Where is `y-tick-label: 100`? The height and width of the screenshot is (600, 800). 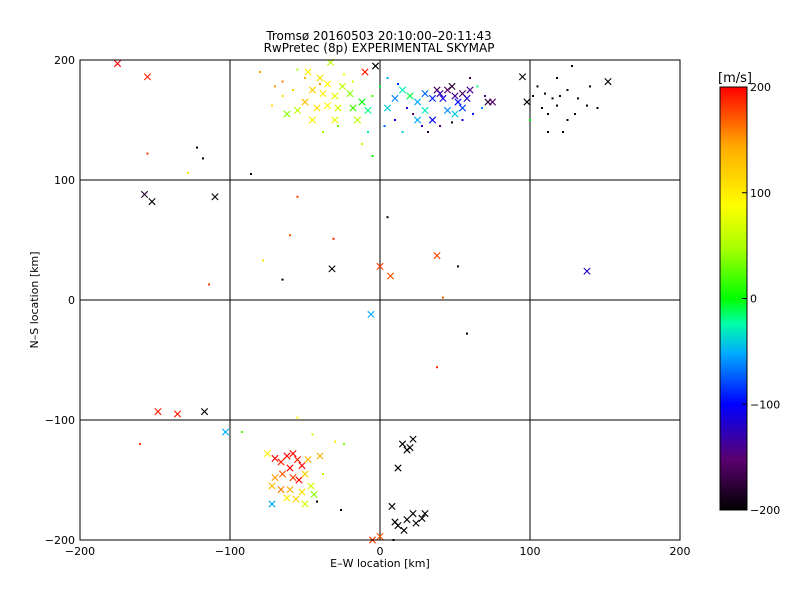
y-tick-label: 100 is located at coordinates (64, 180).